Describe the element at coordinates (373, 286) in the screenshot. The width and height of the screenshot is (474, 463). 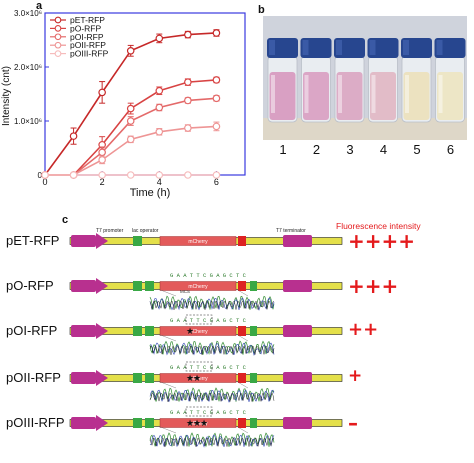
I see `fluorescence-level: +++` at that location.